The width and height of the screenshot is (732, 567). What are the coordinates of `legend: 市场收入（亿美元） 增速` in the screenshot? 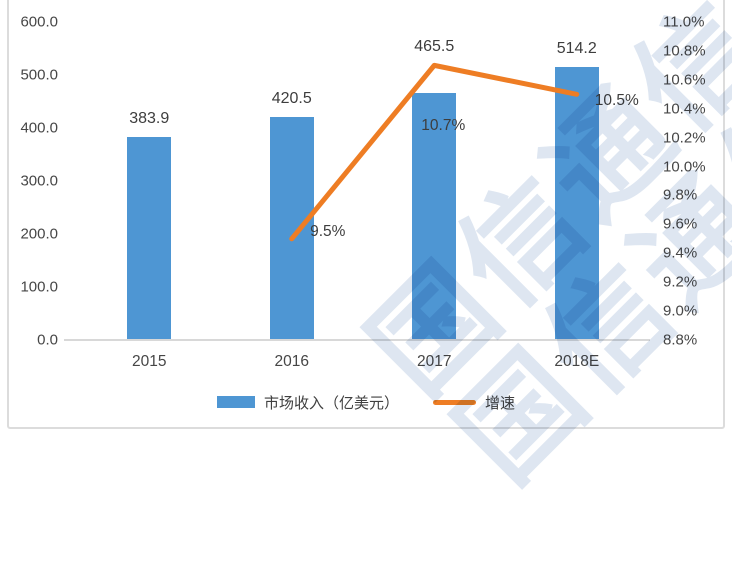 It's located at (366, 402).